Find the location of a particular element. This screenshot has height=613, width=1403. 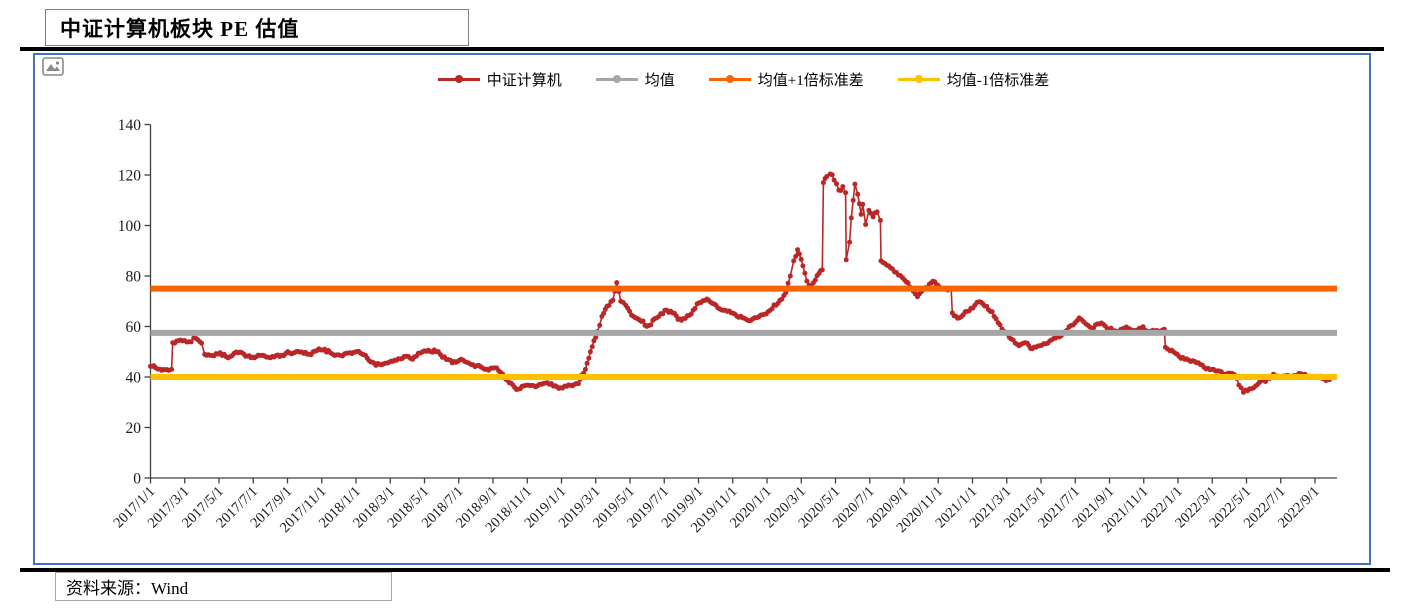

svg-text: 140 is located at coordinates (130, 125).